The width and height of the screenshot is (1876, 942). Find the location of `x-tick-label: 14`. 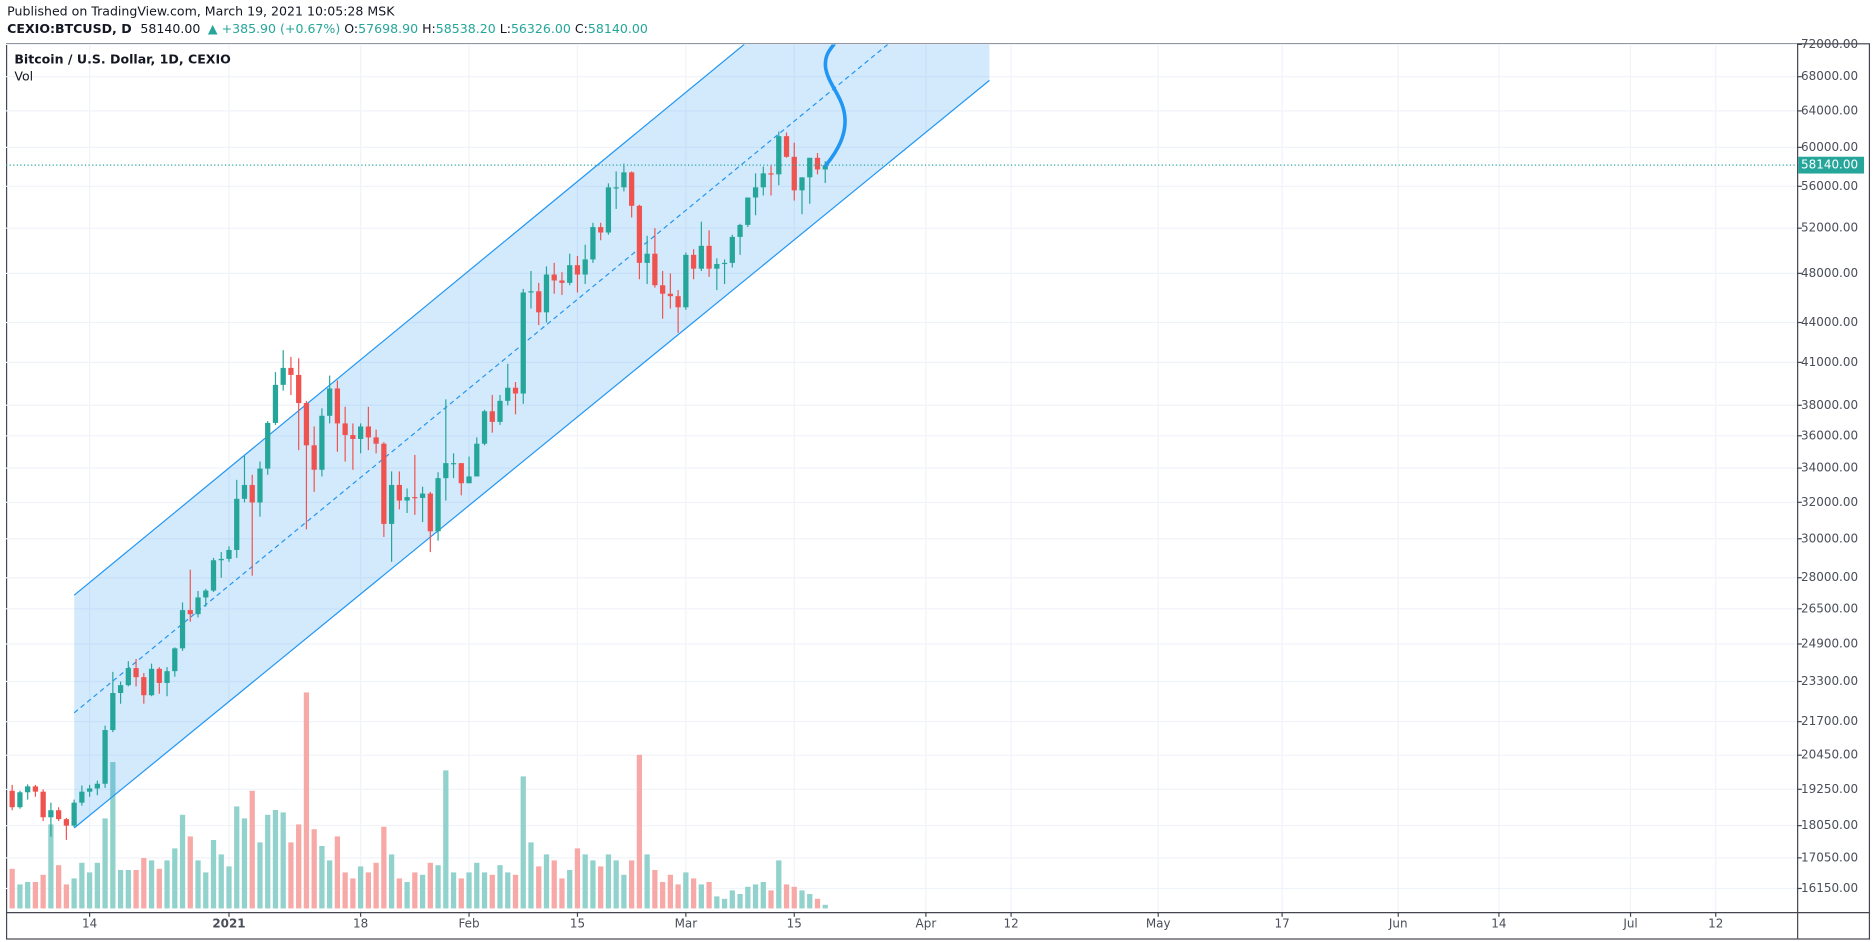

x-tick-label: 14 is located at coordinates (89, 923).